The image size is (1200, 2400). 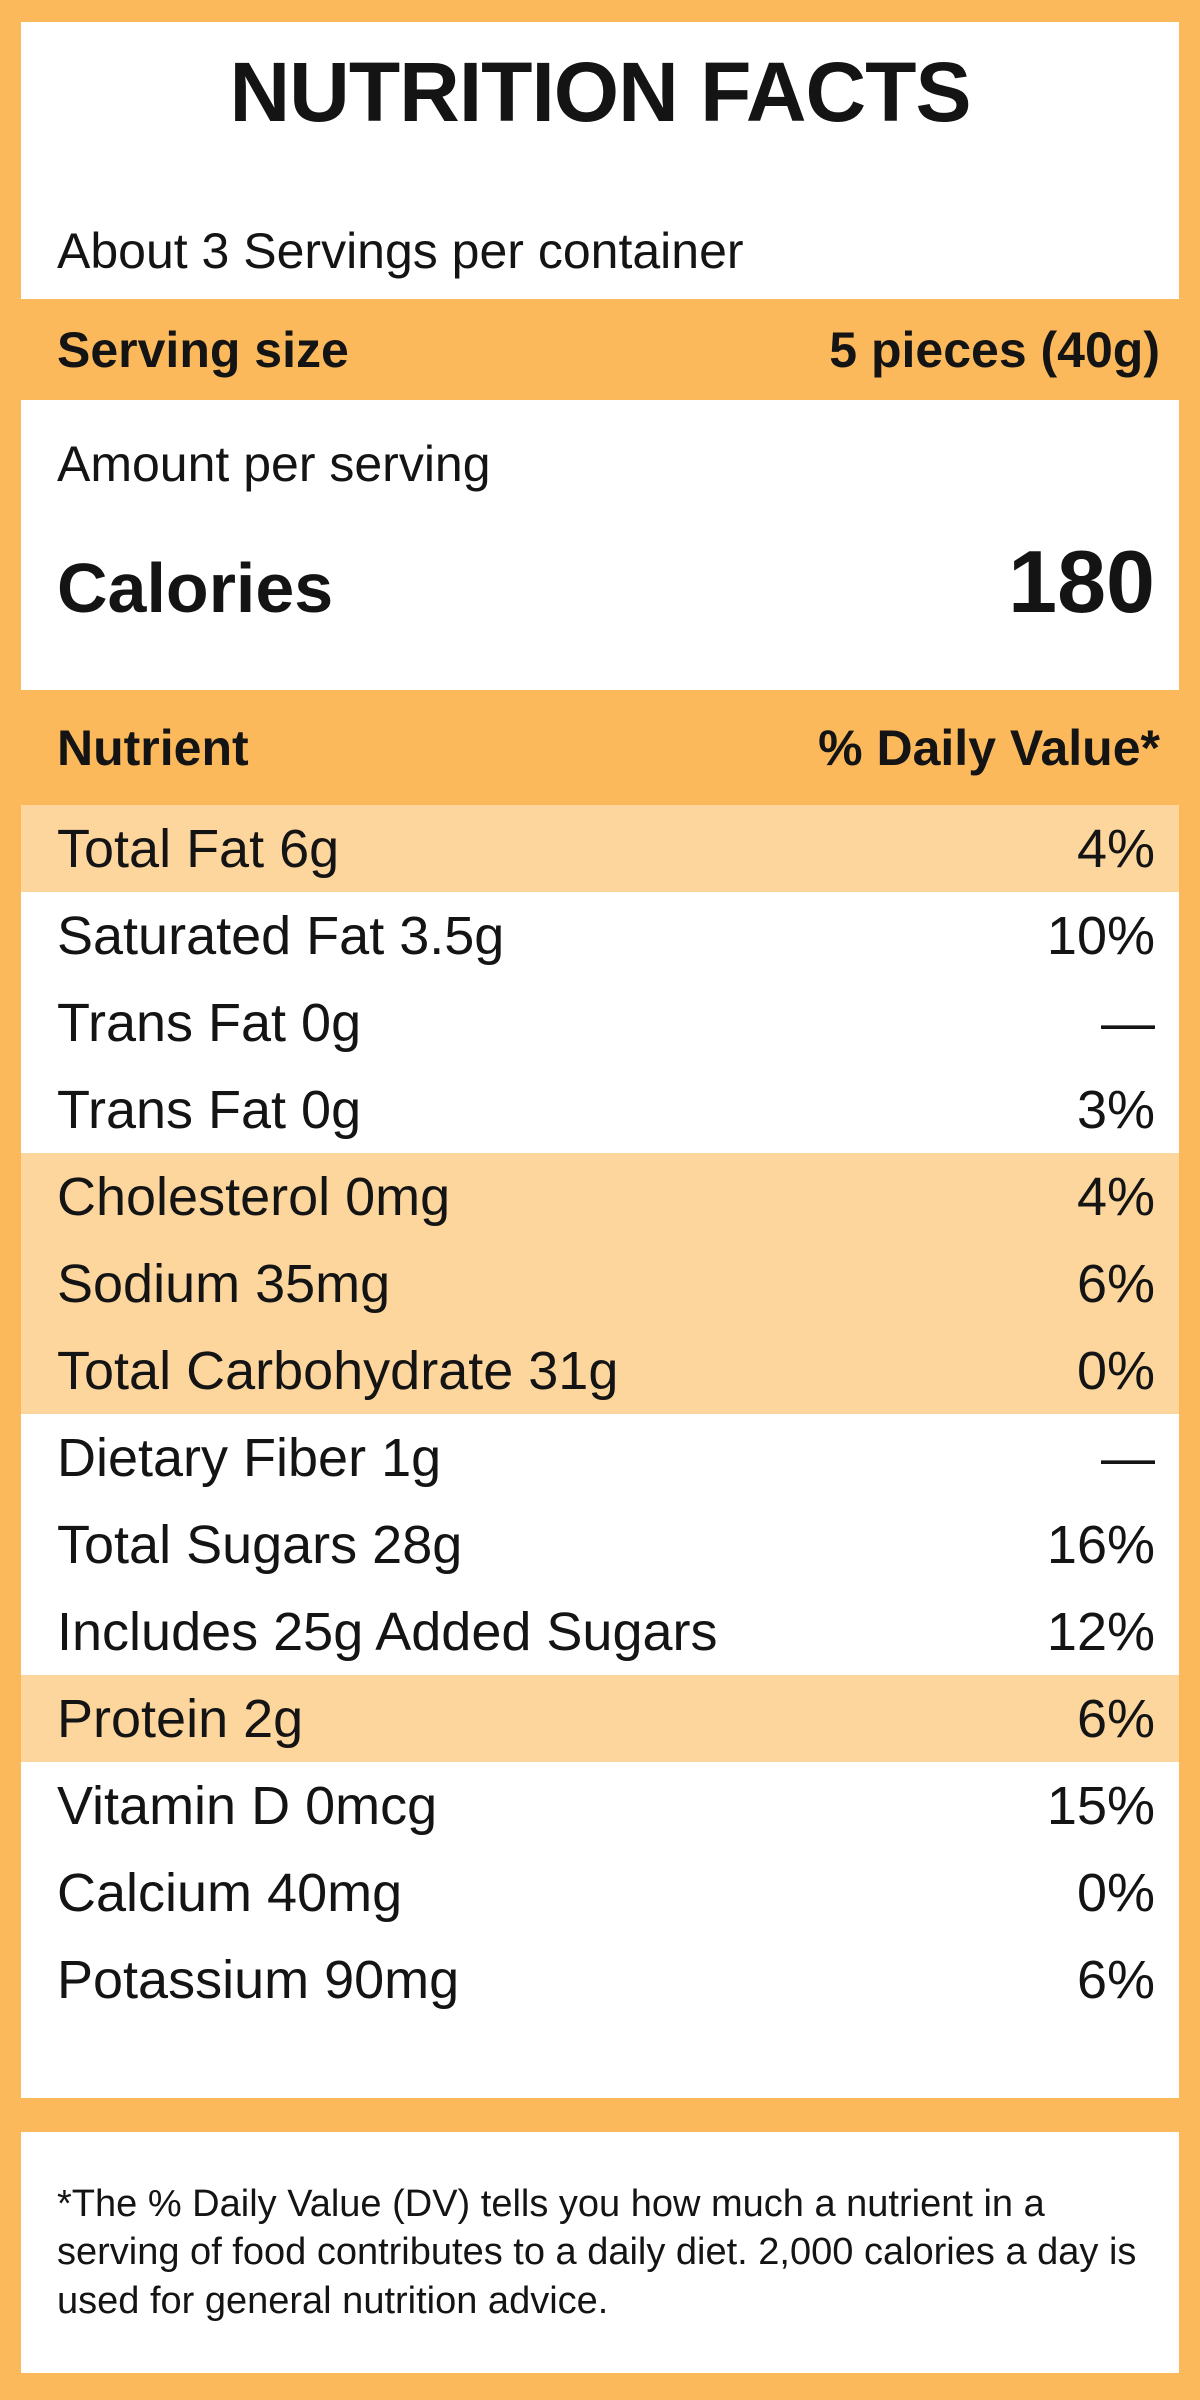 I want to click on table-row: Total Sugars 28g 16%, so click(x=600, y=1544).